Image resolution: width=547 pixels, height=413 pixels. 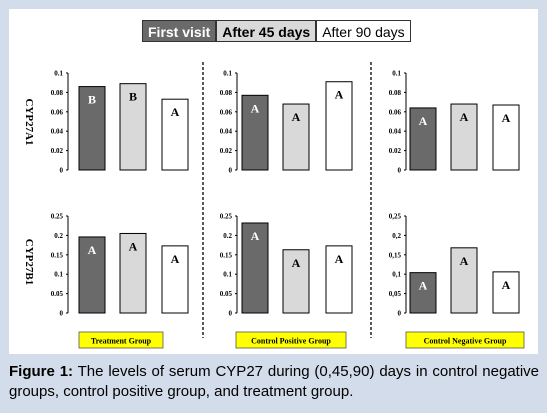 I want to click on legend-after-45-days: After 45 days, so click(x=266, y=31).